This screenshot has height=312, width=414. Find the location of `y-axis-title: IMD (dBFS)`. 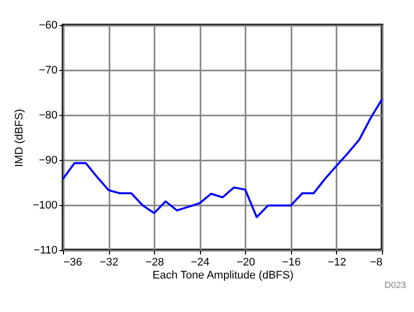

y-axis-title: IMD (dBFS) is located at coordinates (20, 138).